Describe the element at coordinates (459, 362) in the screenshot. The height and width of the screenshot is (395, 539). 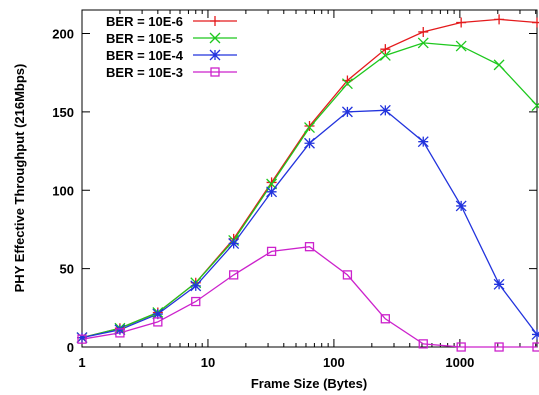
I see `x-tick-label: 1000` at that location.